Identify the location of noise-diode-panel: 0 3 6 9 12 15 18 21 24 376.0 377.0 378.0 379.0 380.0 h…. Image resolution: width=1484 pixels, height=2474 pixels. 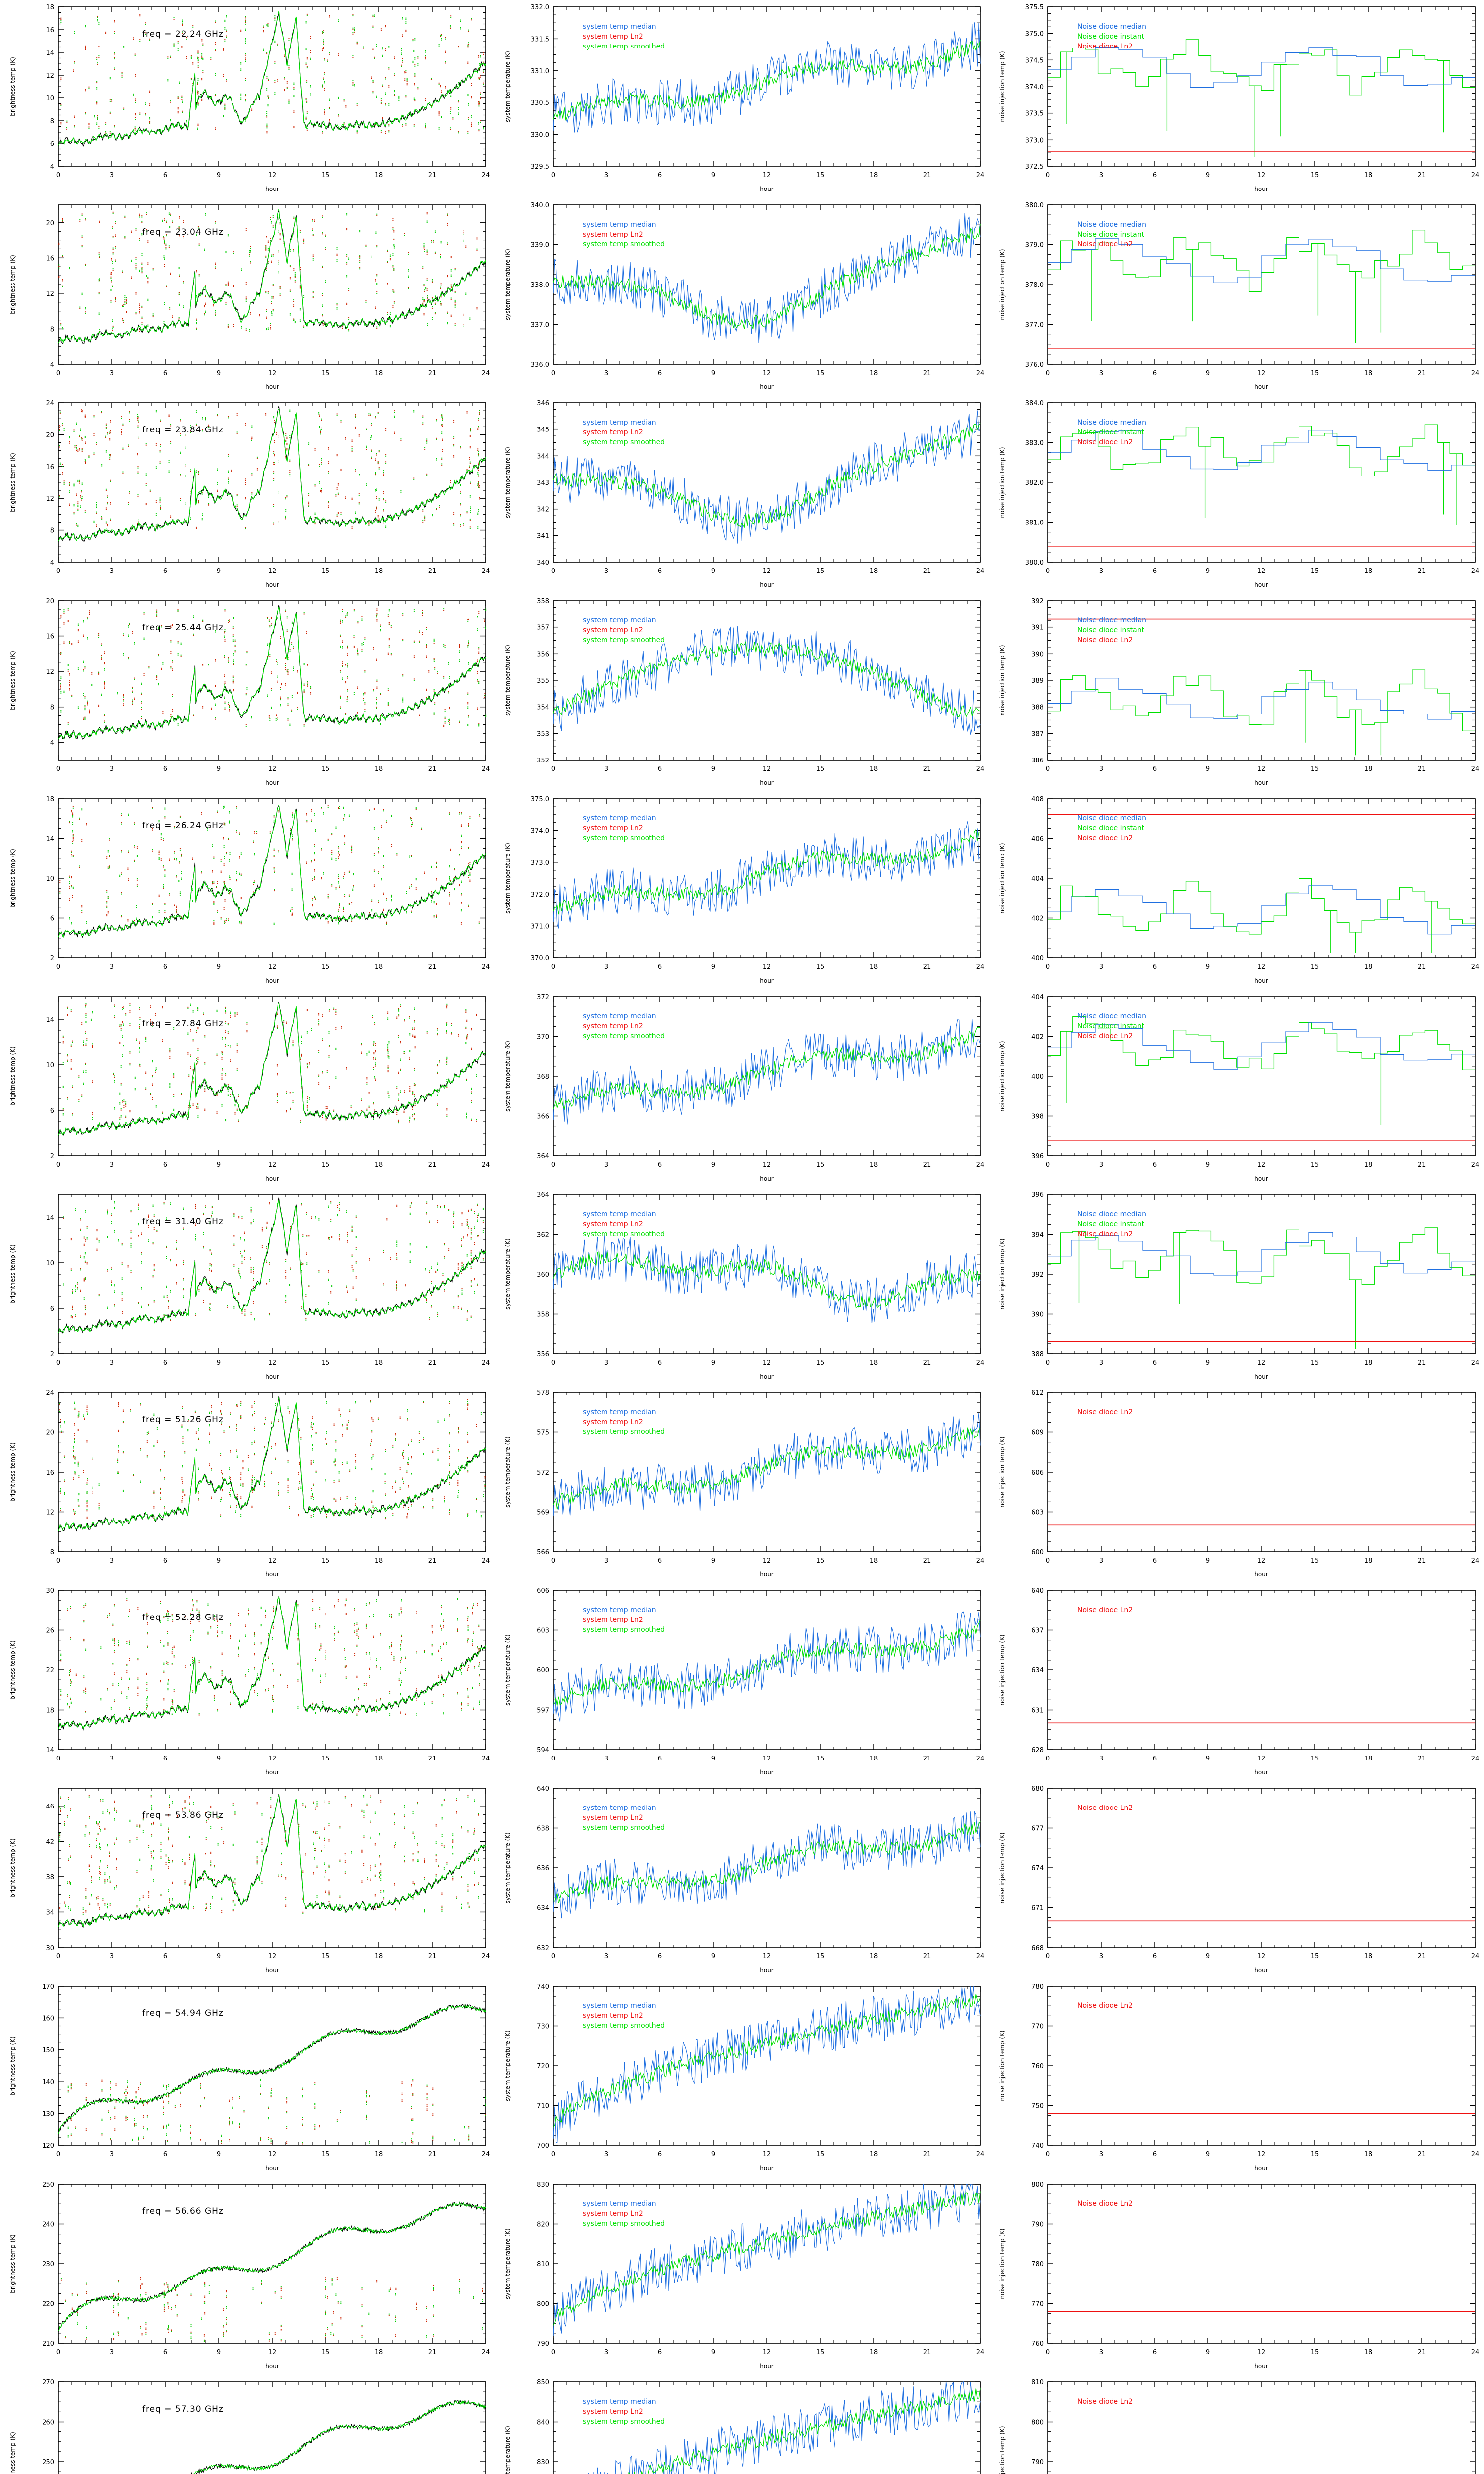
(1236, 297).